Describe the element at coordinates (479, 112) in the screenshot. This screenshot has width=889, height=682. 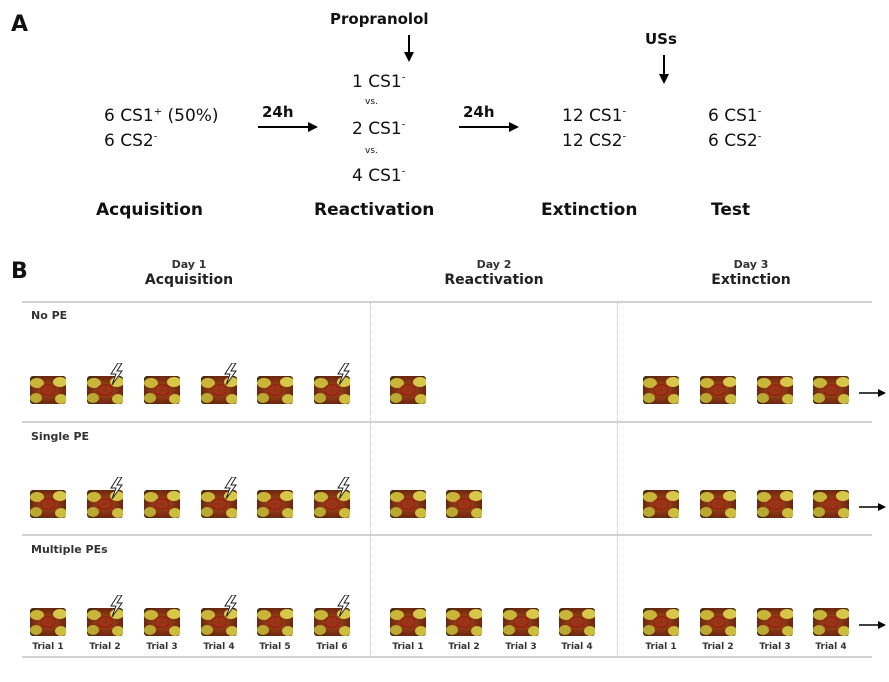
I see `arrow2-label: 24h` at that location.